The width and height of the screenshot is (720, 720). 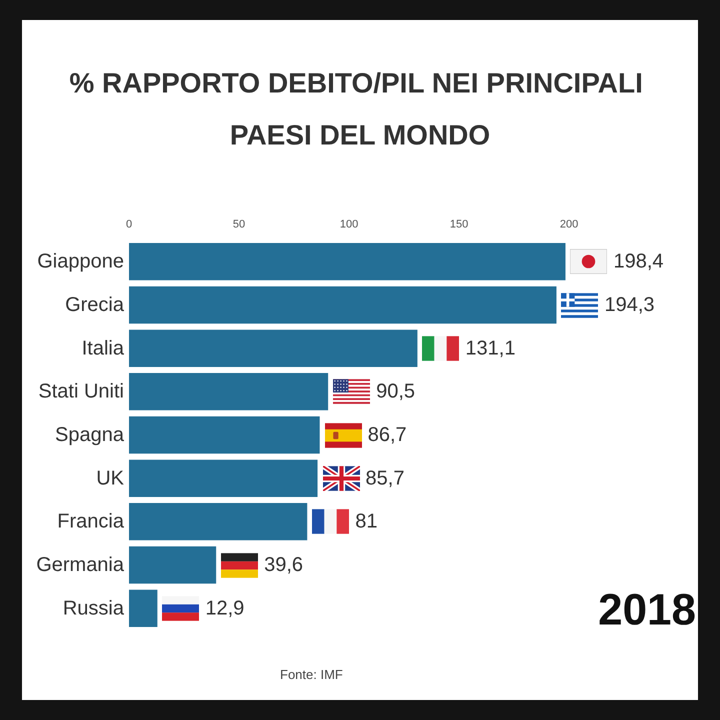 What do you see at coordinates (349, 224) in the screenshot?
I see `x-tick-label: 100` at bounding box center [349, 224].